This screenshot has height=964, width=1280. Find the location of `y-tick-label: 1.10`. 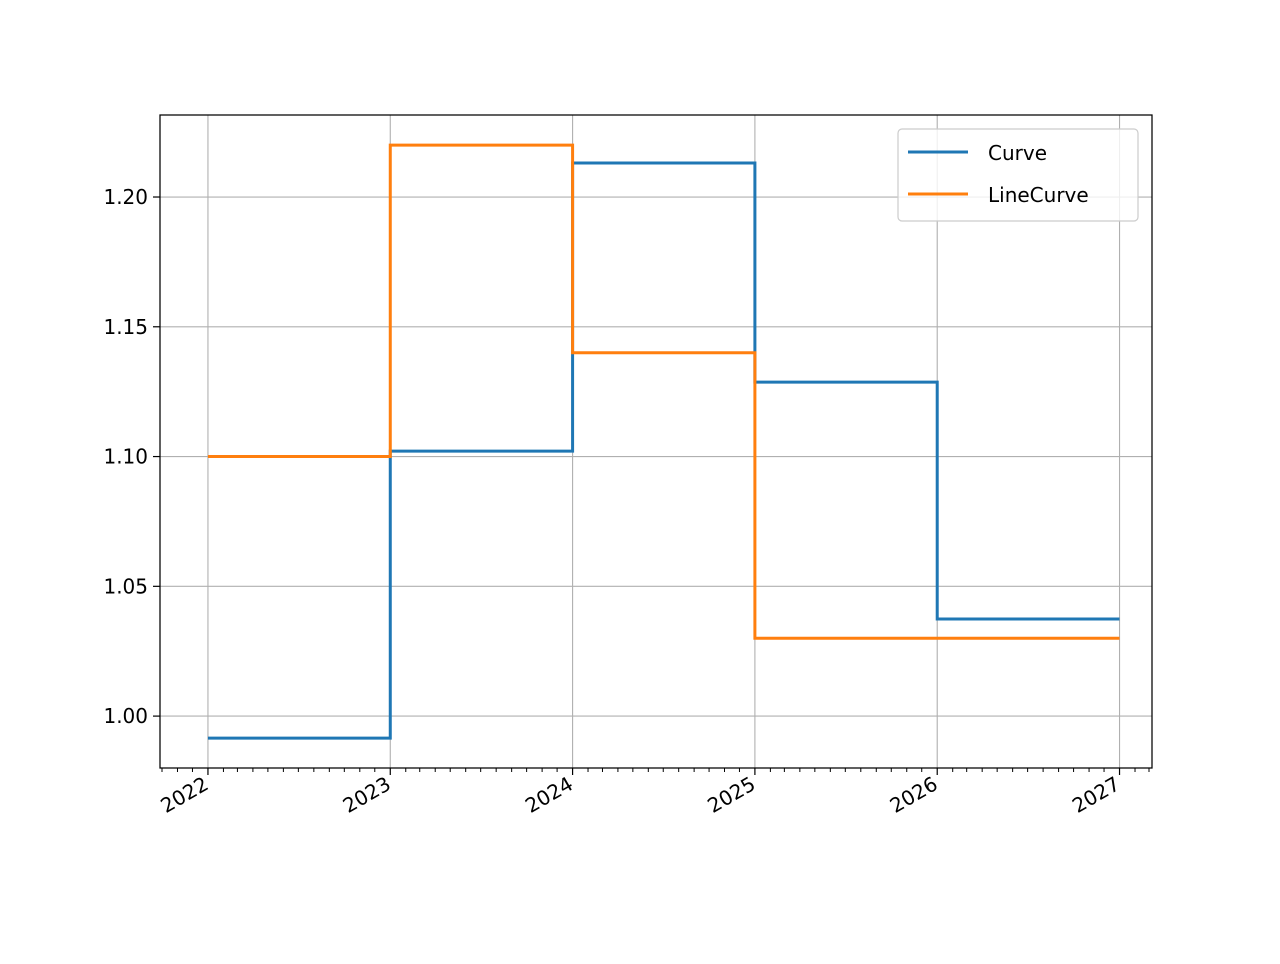

y-tick-label: 1.10 is located at coordinates (125, 457).